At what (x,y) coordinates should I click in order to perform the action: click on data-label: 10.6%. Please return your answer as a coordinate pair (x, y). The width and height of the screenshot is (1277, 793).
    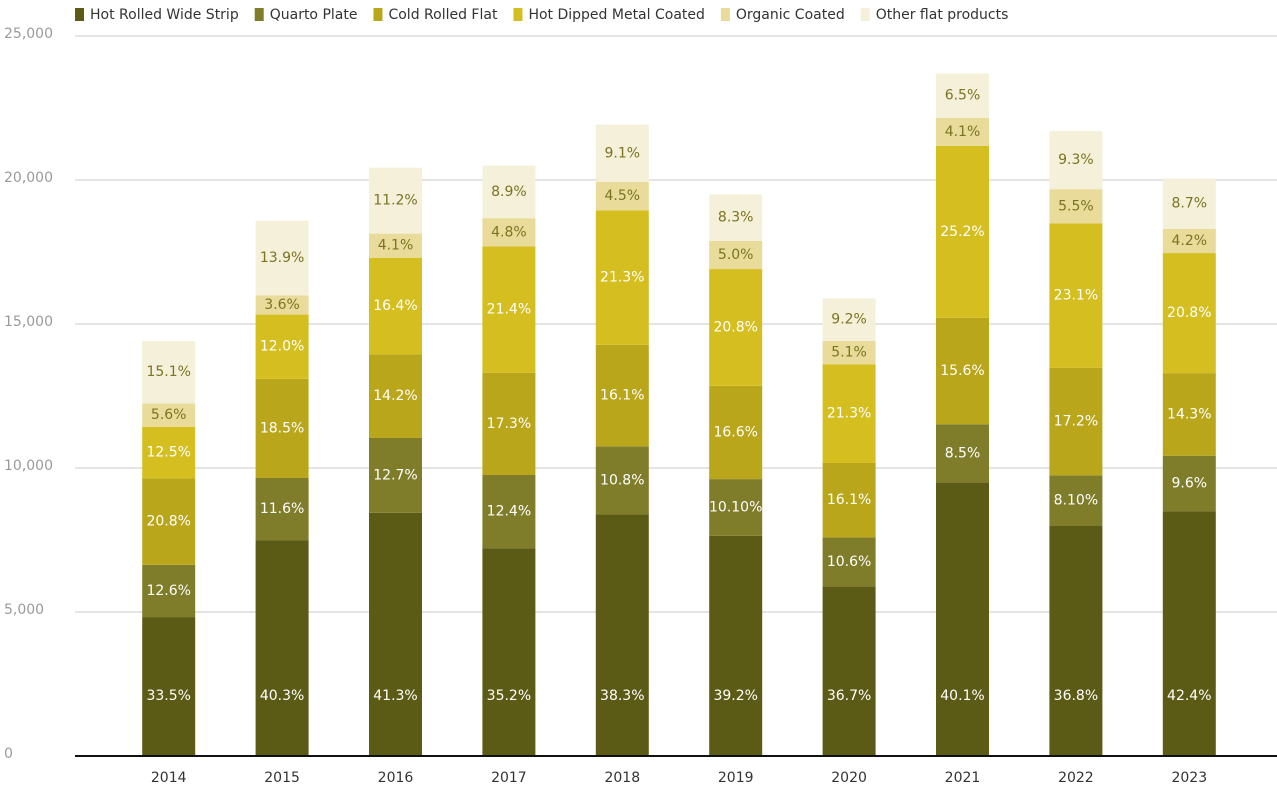
    Looking at the image, I should click on (849, 562).